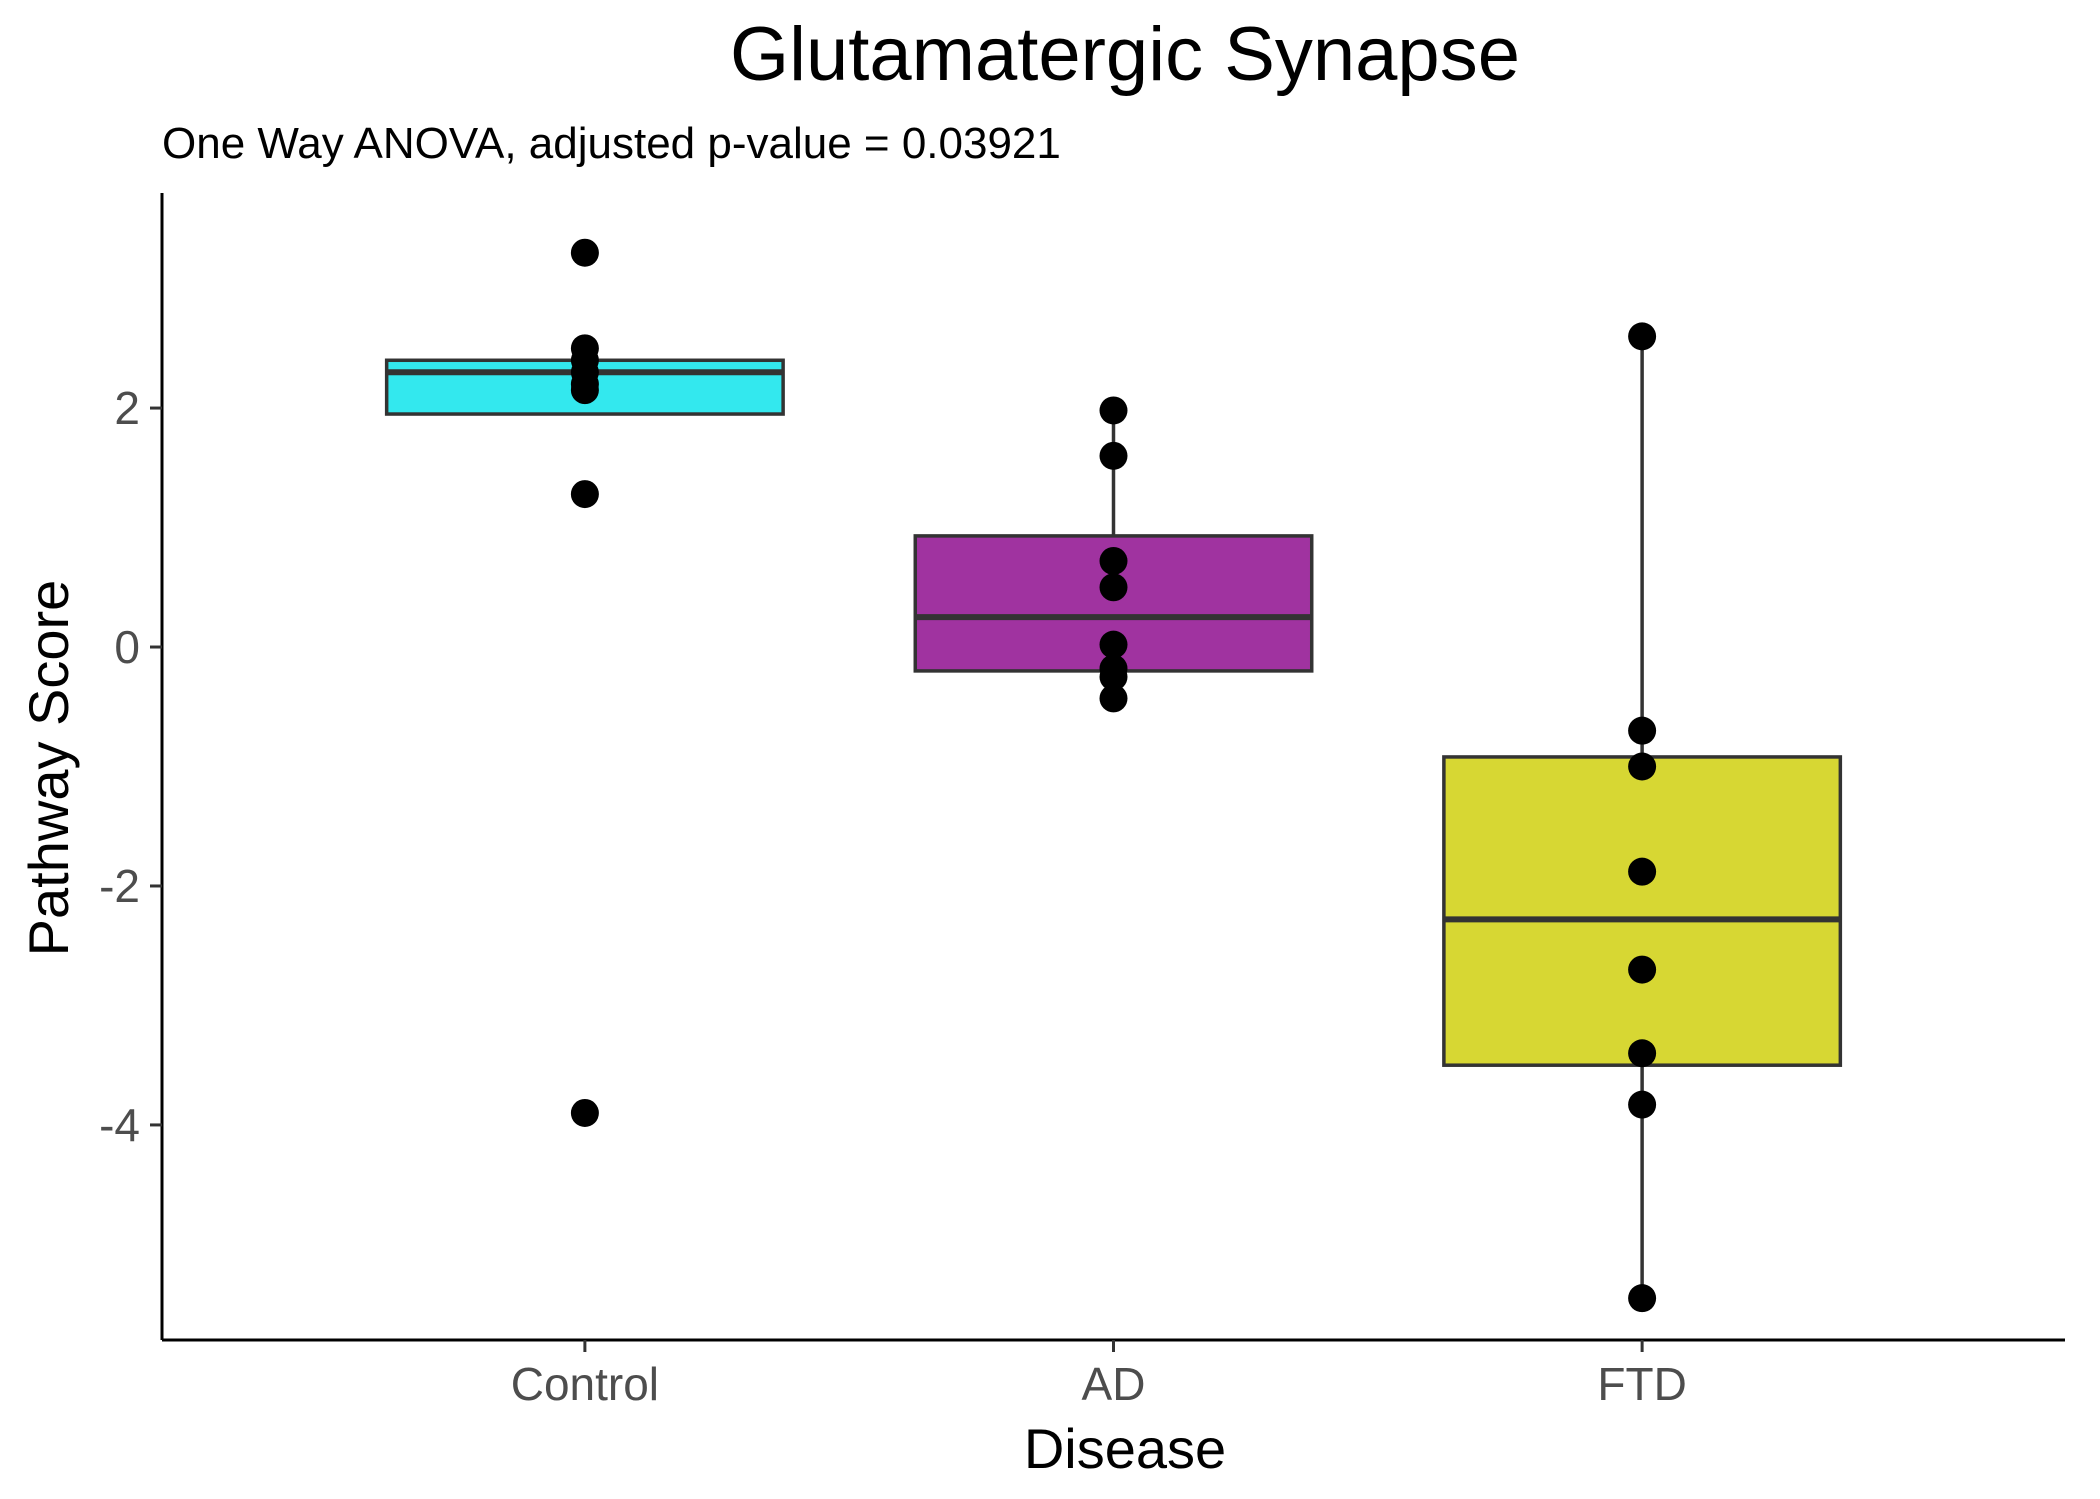 This screenshot has height=1499, width=2100. Describe the element at coordinates (127, 408) in the screenshot. I see `y-tick-label: 2` at that location.